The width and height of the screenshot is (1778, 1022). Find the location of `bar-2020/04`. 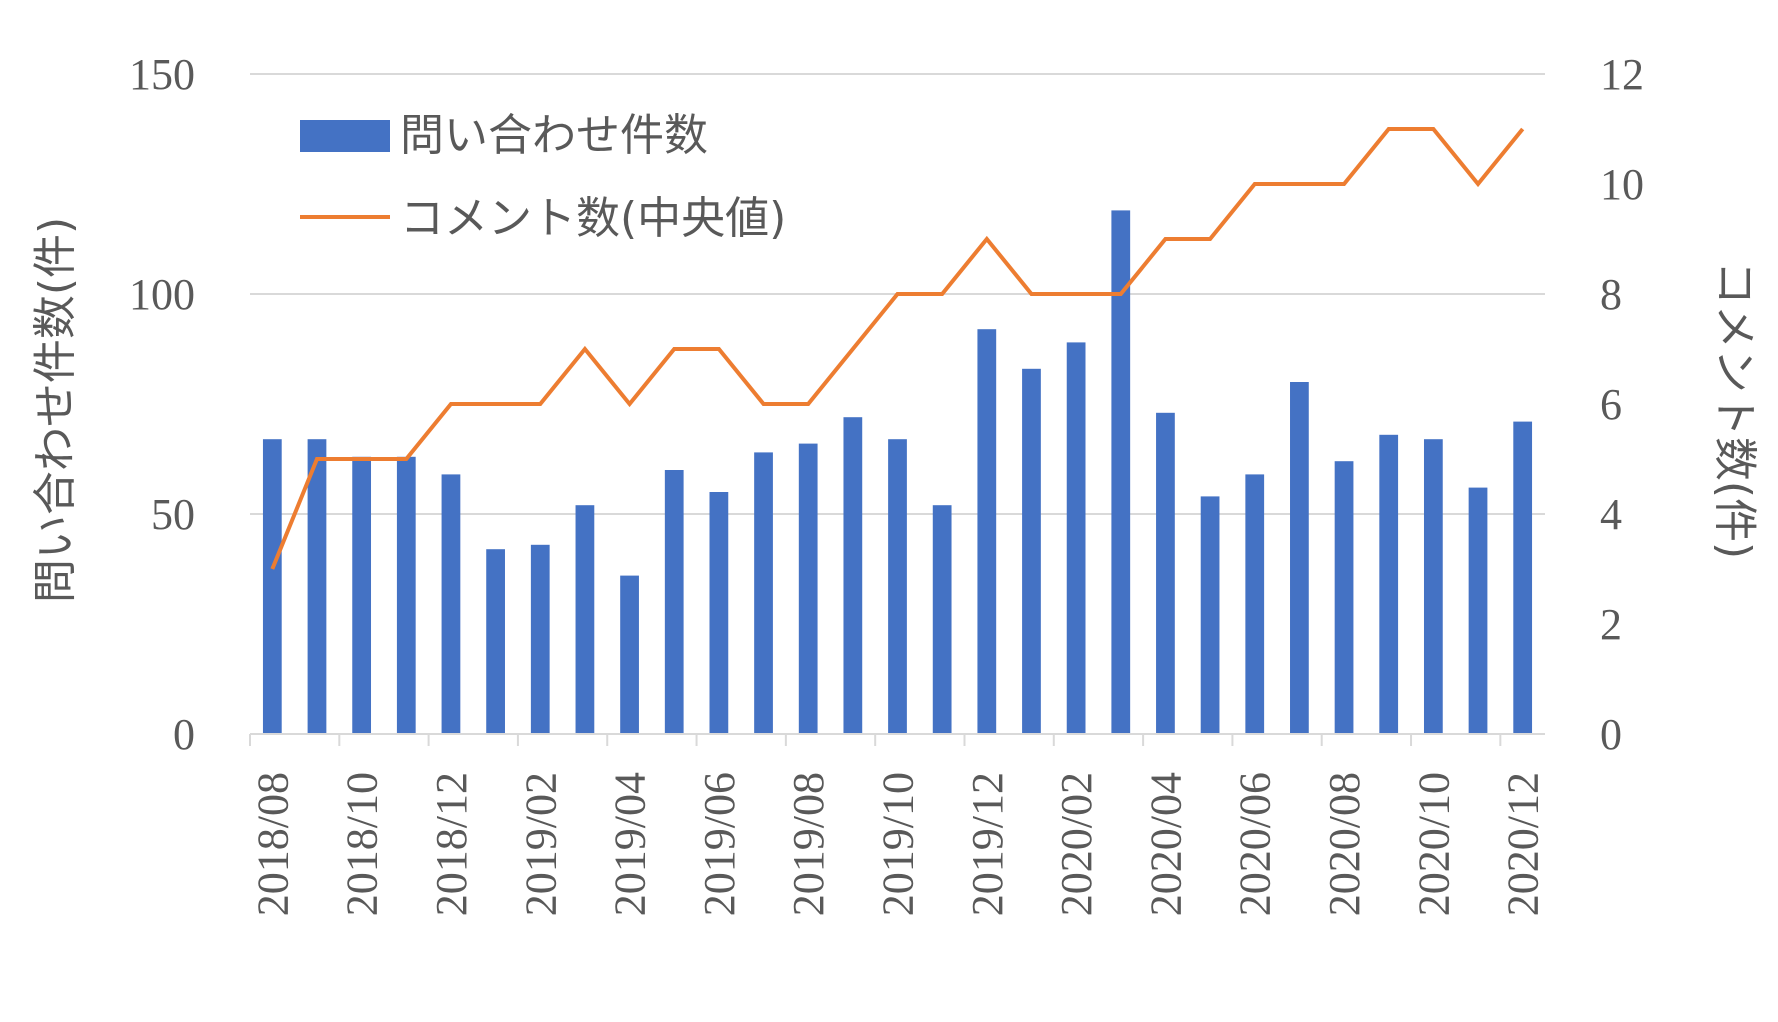

bar-2020/04 is located at coordinates (1165, 573).